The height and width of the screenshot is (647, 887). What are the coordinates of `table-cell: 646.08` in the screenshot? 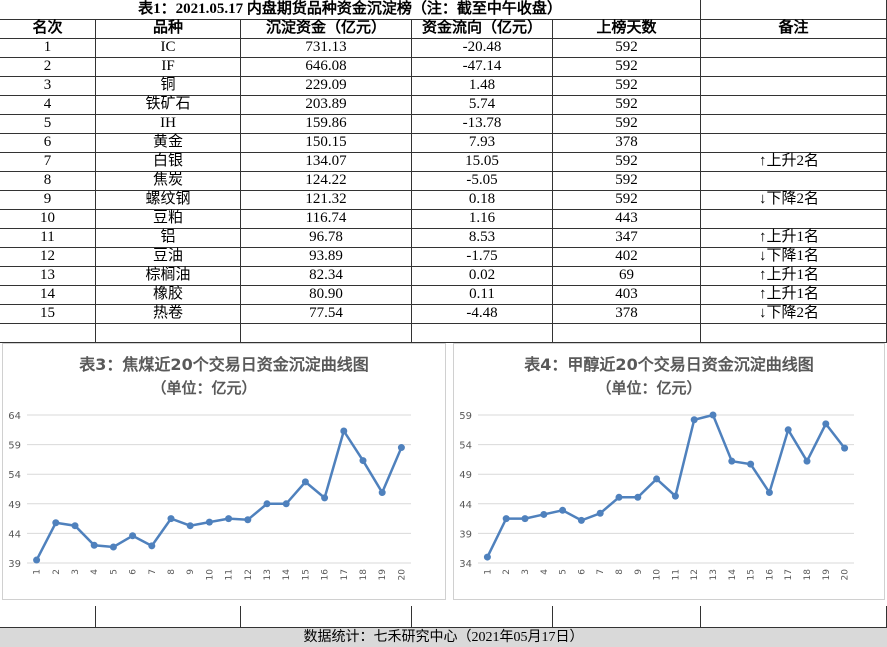 It's located at (326, 67).